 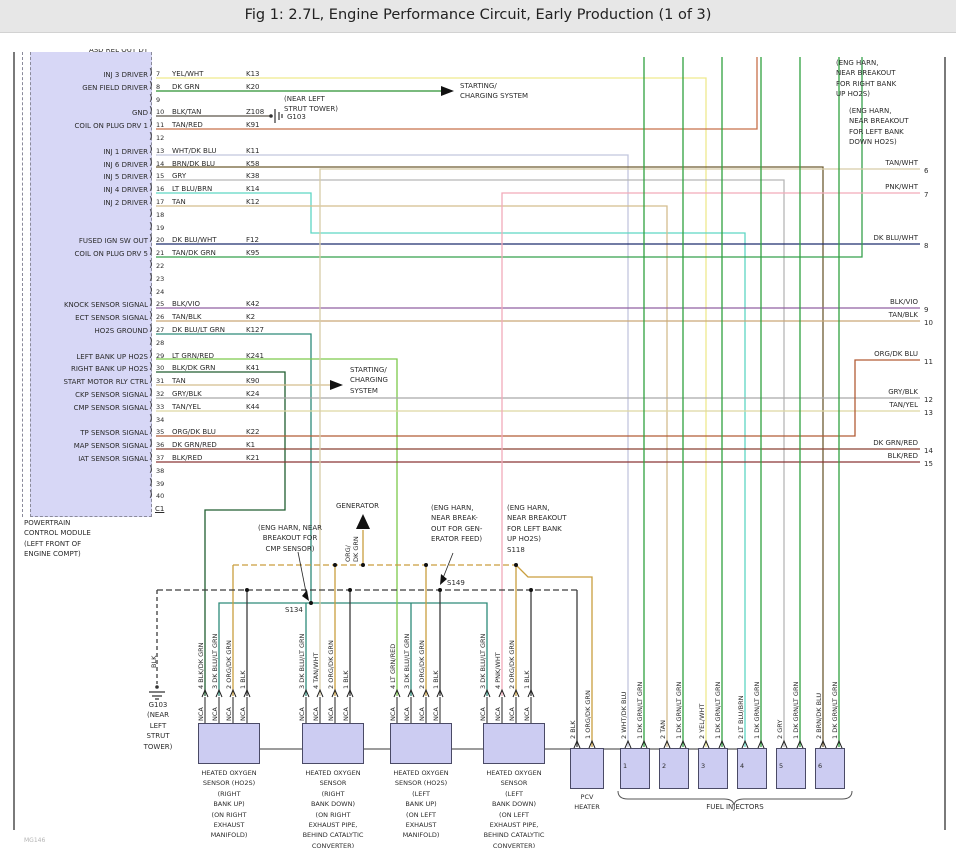 I want to click on injector-number: 3, so click(x=703, y=766).